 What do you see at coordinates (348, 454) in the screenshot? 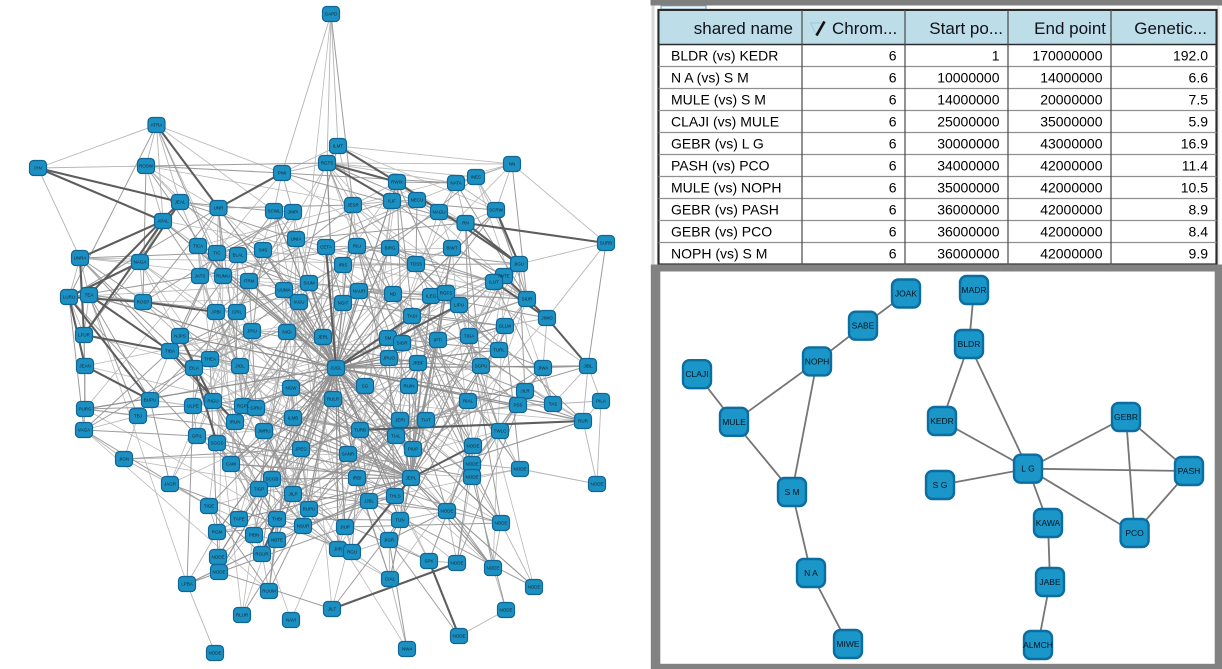
I see `svg-text: SANR` at bounding box center [348, 454].